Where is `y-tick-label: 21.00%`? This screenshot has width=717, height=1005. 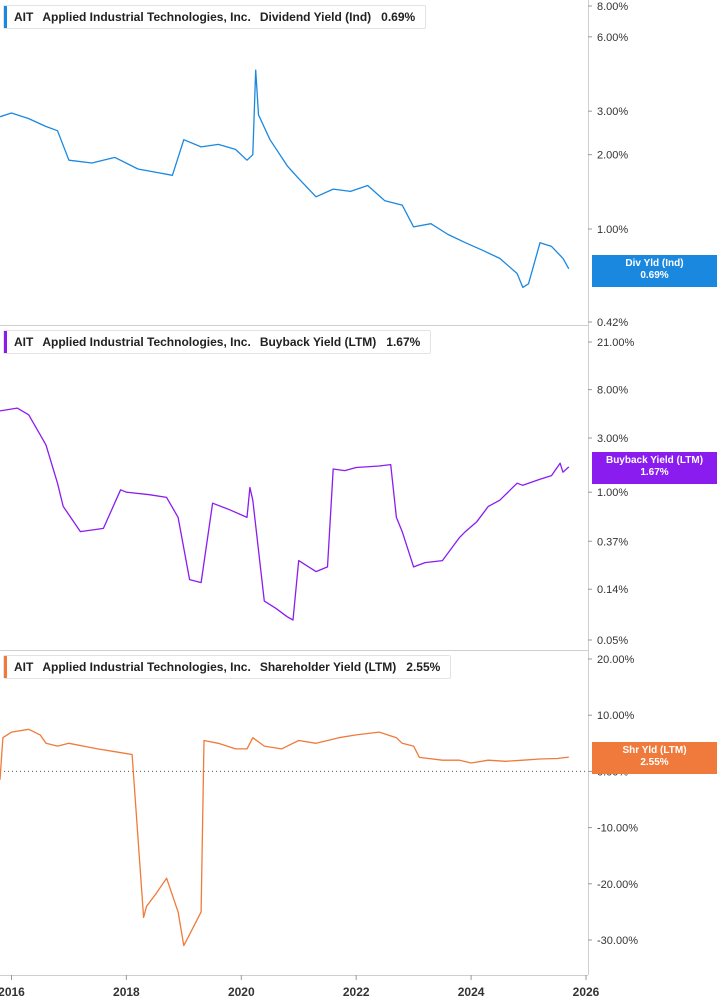 y-tick-label: 21.00% is located at coordinates (616, 343).